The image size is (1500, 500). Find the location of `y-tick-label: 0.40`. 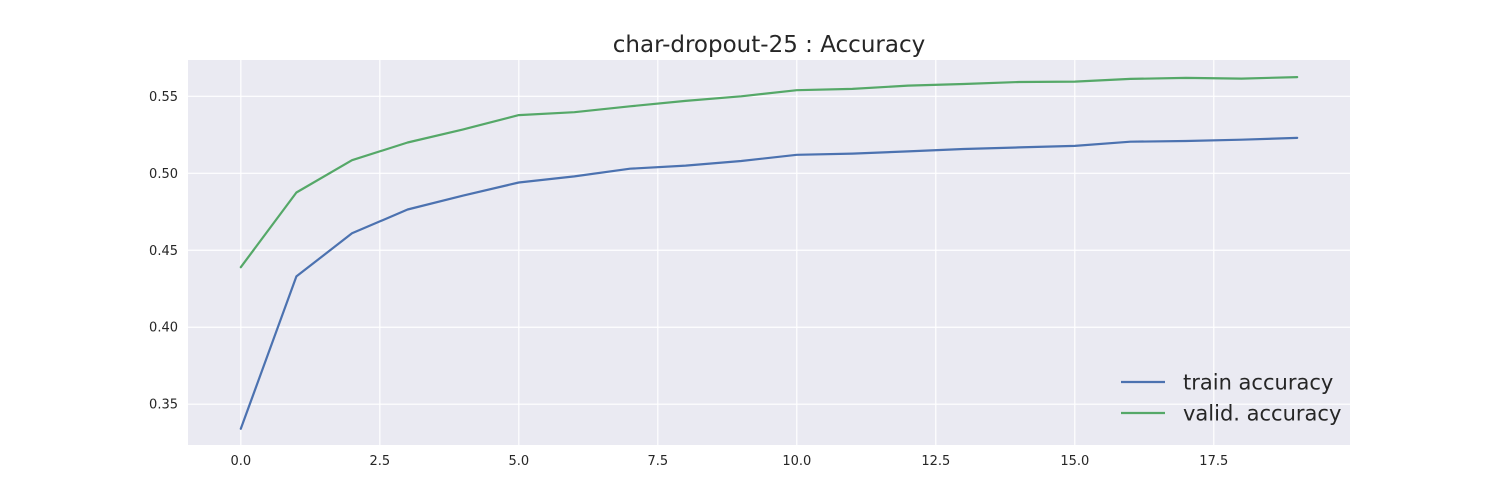

y-tick-label: 0.40 is located at coordinates (163, 328).